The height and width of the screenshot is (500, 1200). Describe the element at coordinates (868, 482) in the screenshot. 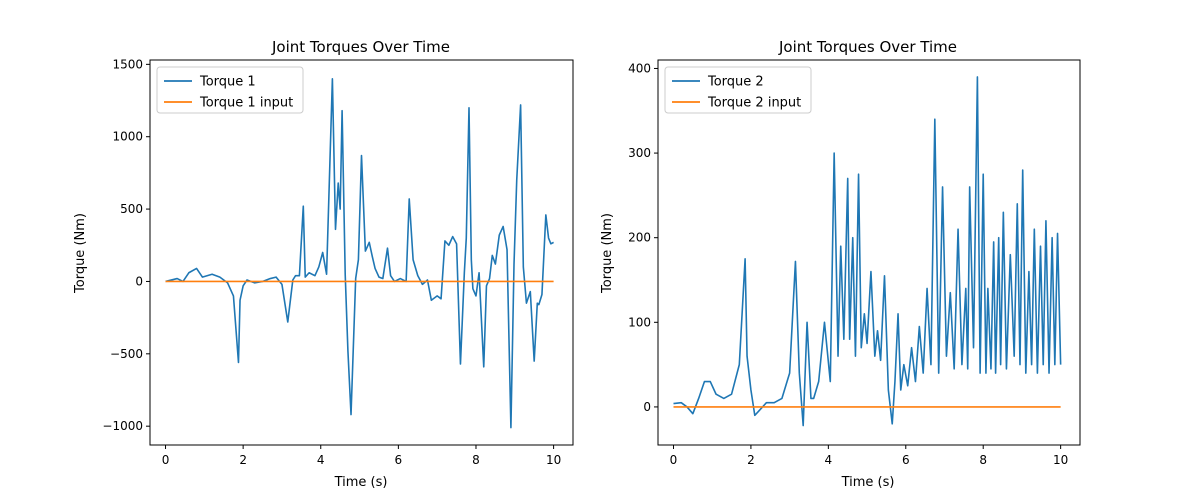

I see `right-chart-x-axis-label: Time (s)` at that location.